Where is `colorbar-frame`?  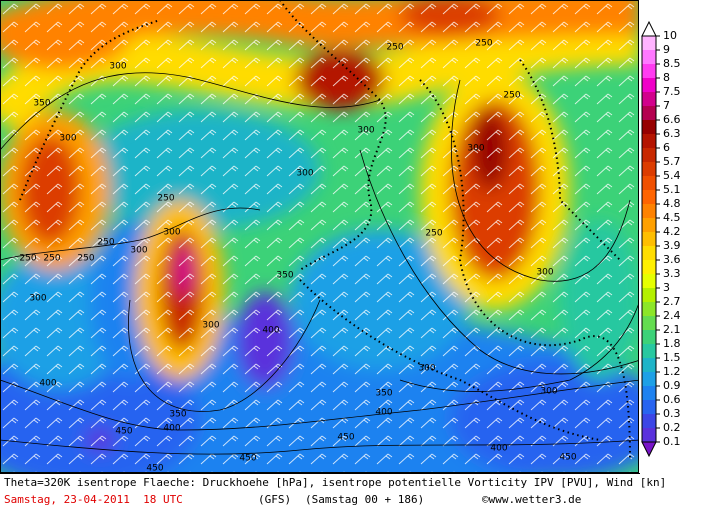
colorbar-frame is located at coordinates (649, 239).